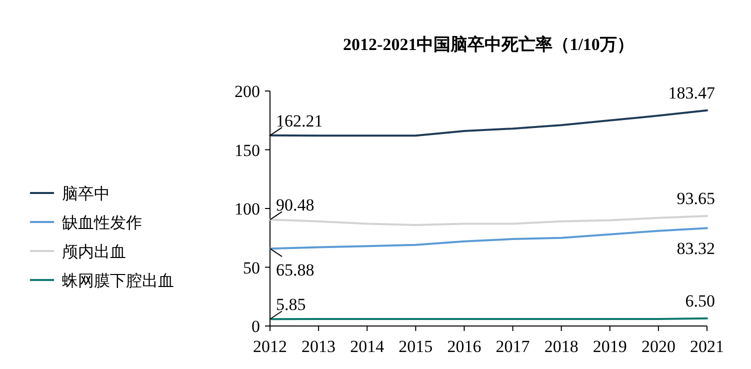  What do you see at coordinates (513, 346) in the screenshot?
I see `x-tick-label: 2017` at bounding box center [513, 346].